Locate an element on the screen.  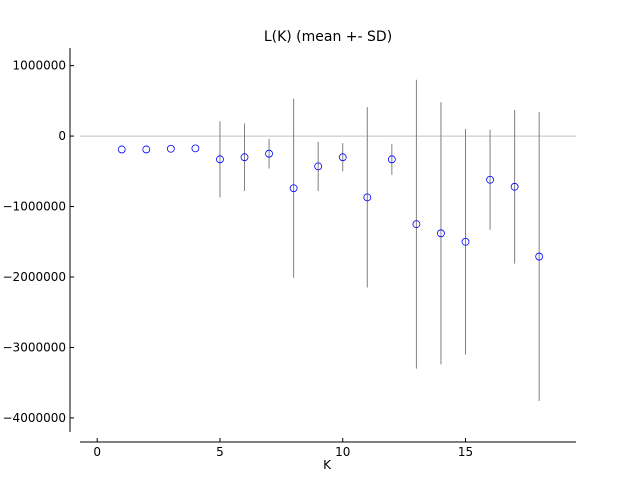
y-tick-label: −3000000 is located at coordinates (35, 347).